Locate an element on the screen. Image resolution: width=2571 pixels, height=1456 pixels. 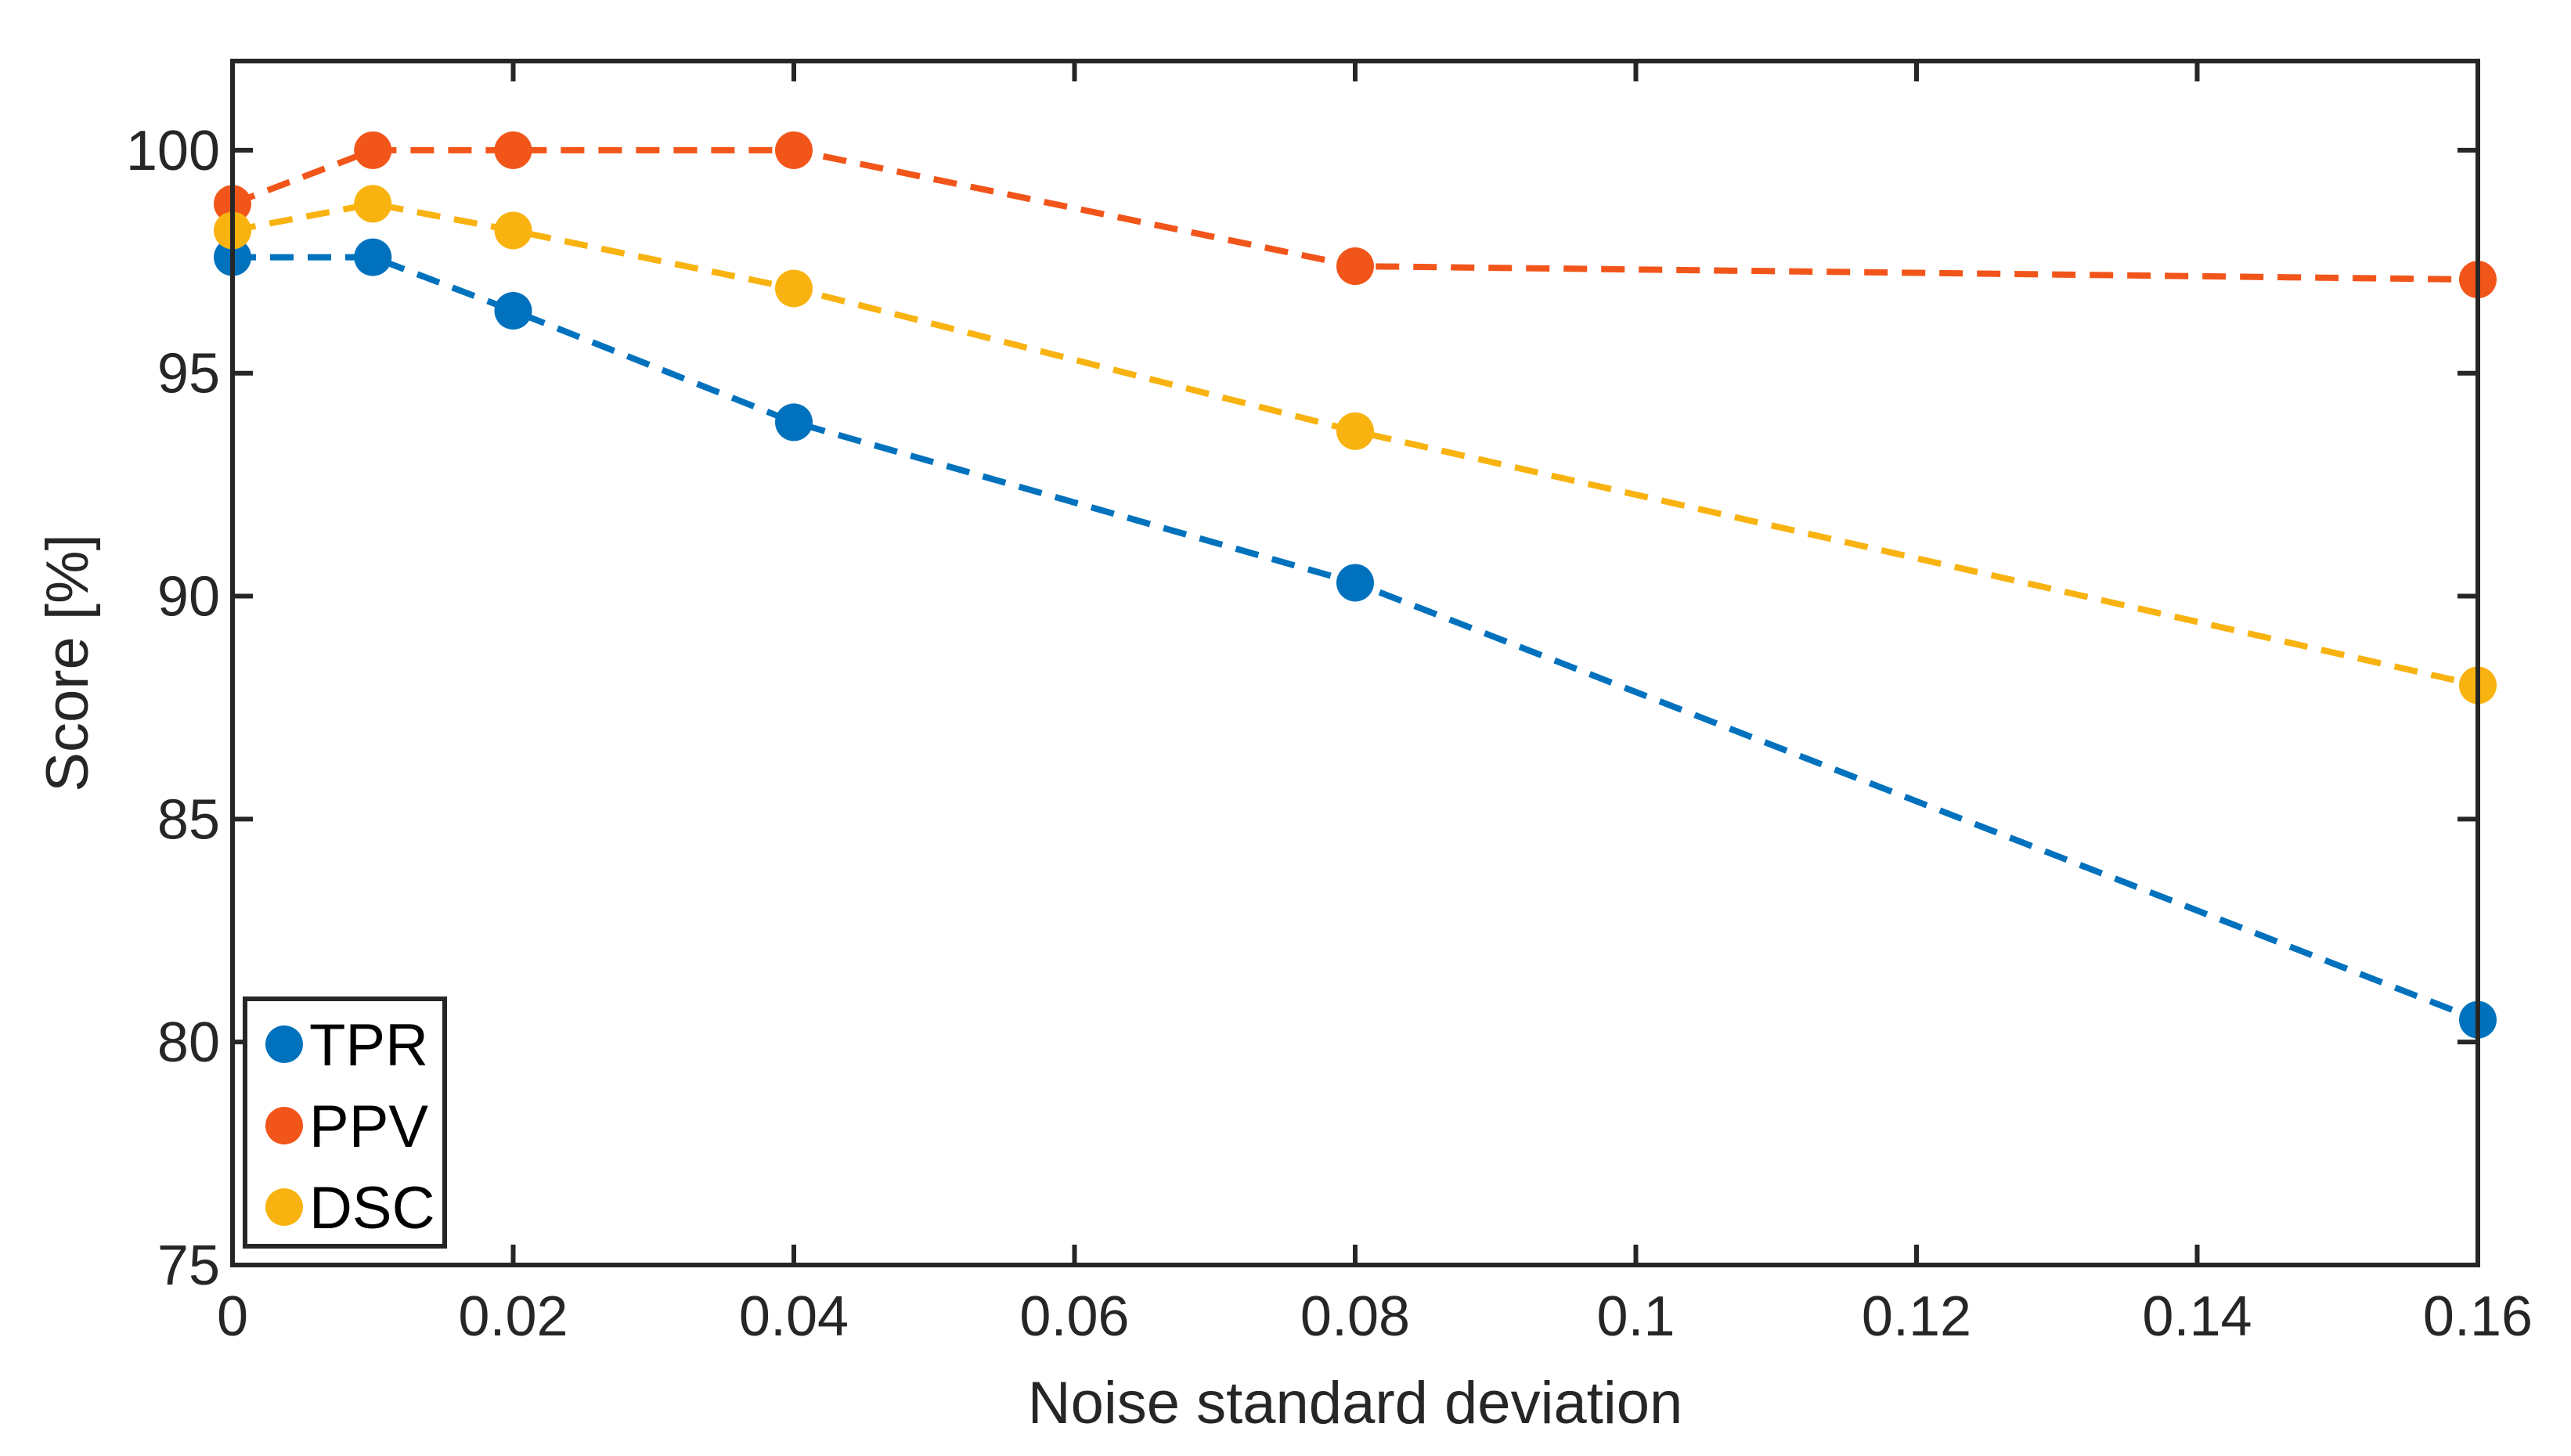
x-tick-label-2: 0.04 is located at coordinates (794, 1316).